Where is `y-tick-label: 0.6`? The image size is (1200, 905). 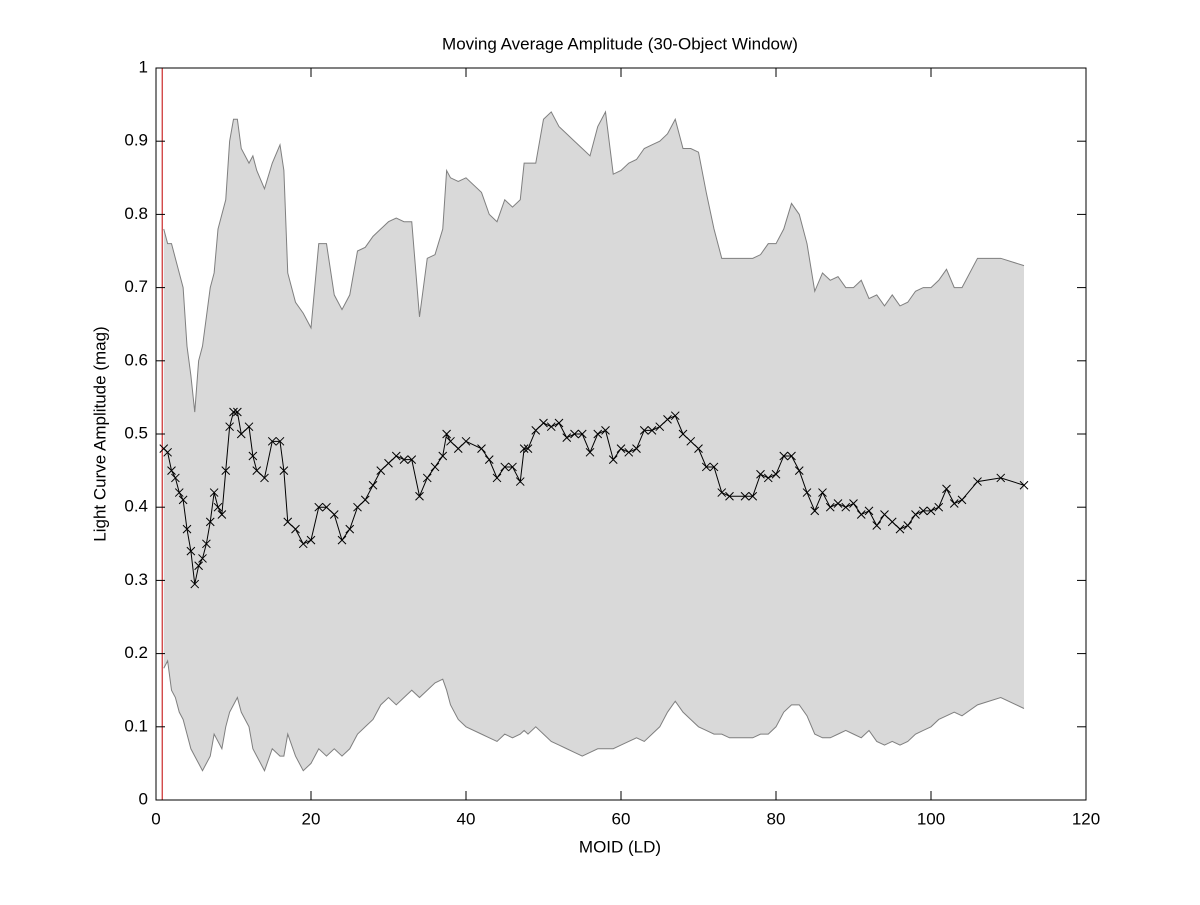
y-tick-label: 0.6 is located at coordinates (136, 359).